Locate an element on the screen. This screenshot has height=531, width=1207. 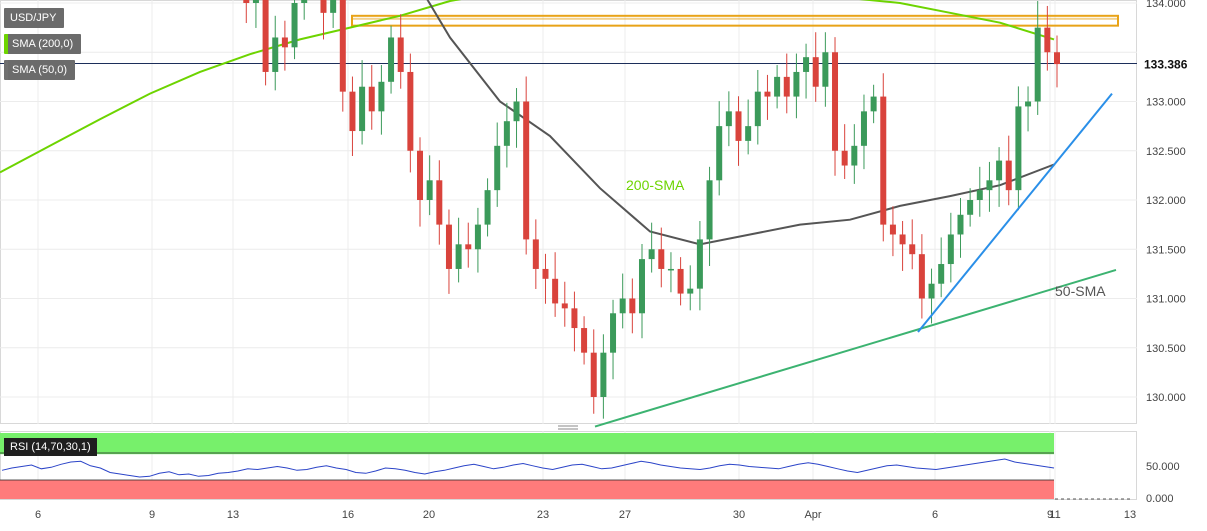
rsi-line is located at coordinates (528, 468).